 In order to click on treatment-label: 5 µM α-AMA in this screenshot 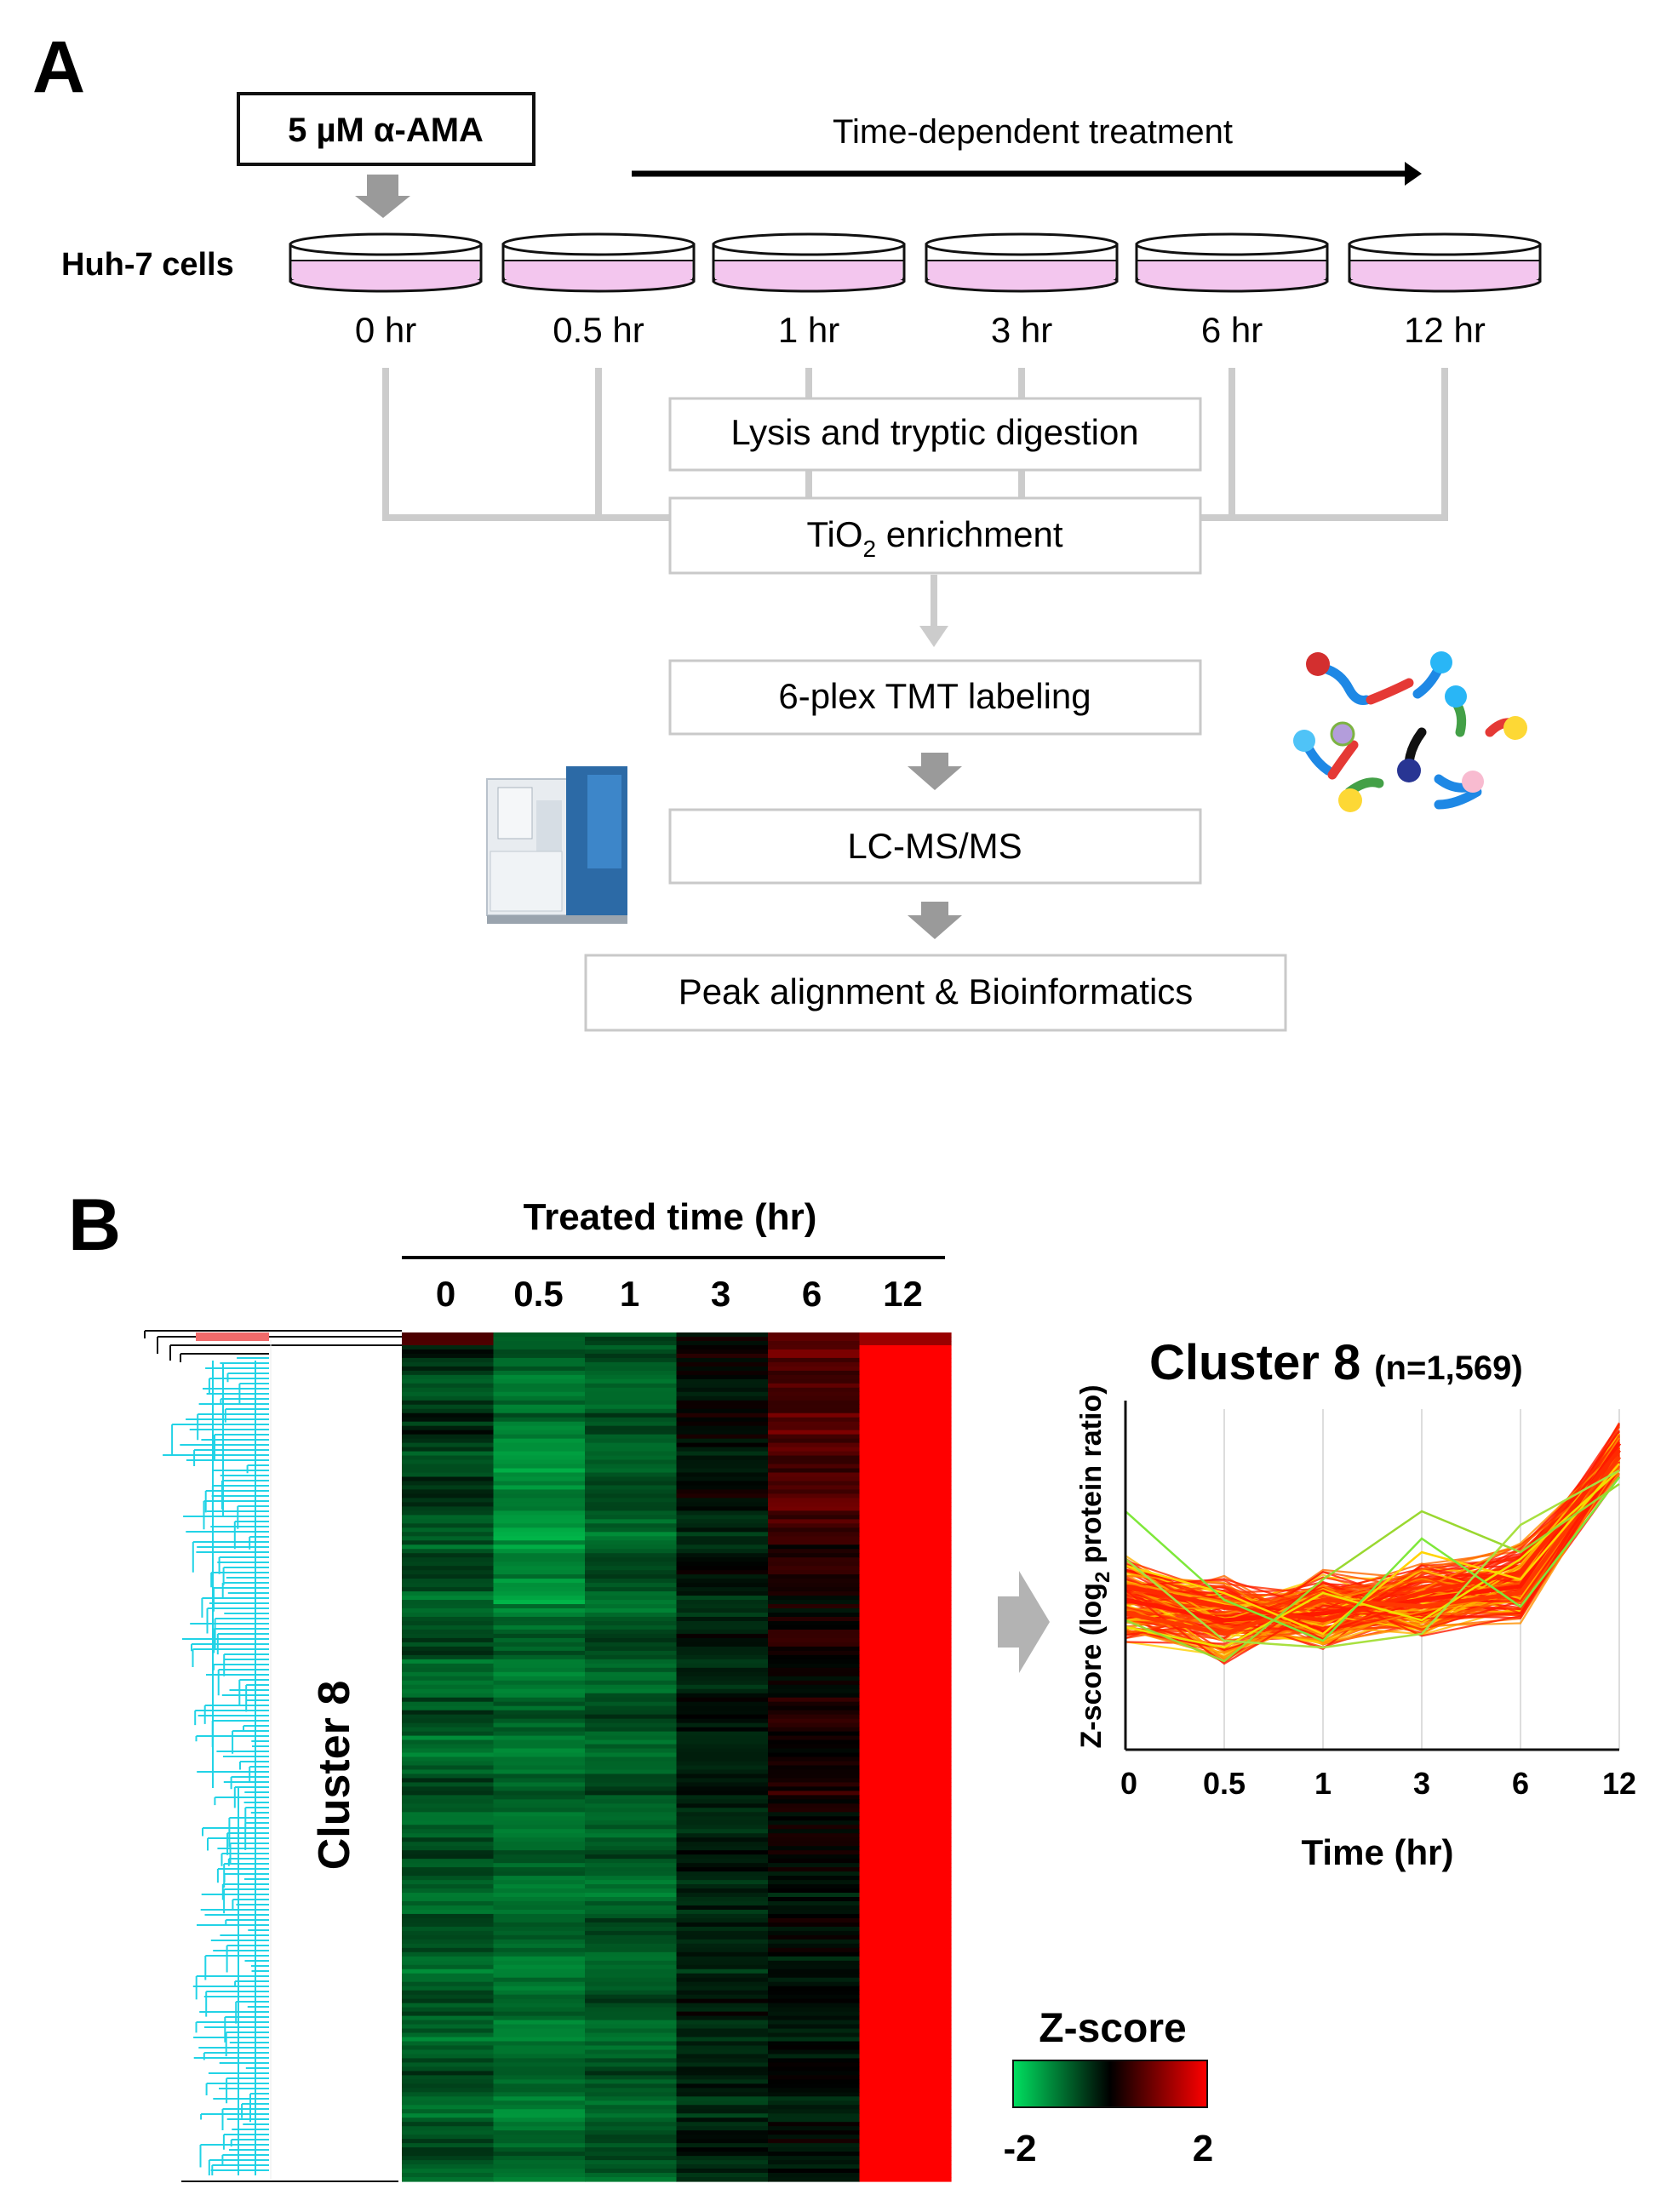, I will do `click(386, 131)`.